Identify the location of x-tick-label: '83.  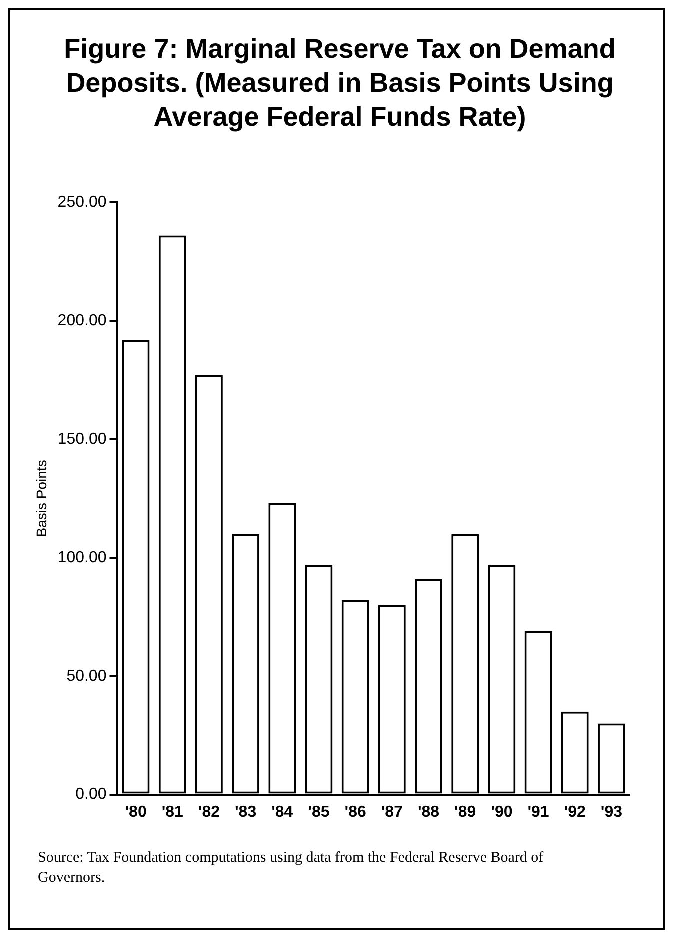
(246, 812).